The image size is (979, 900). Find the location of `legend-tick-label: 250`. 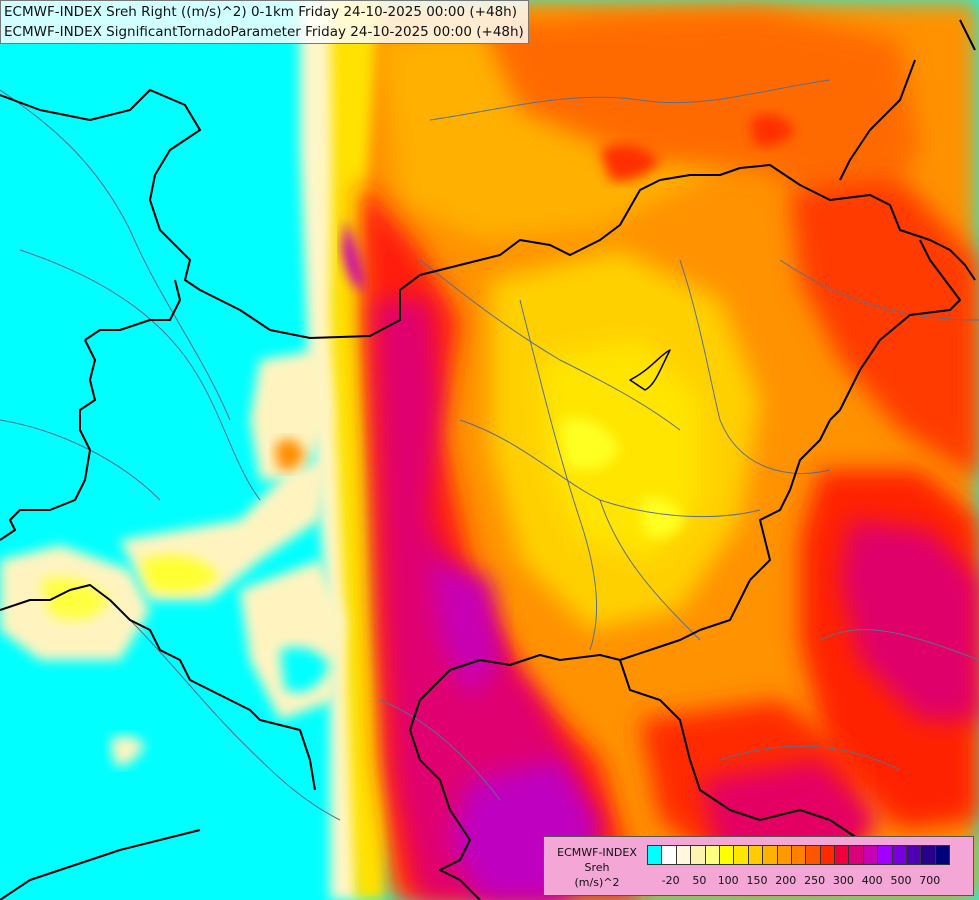

legend-tick-label: 250 is located at coordinates (815, 880).